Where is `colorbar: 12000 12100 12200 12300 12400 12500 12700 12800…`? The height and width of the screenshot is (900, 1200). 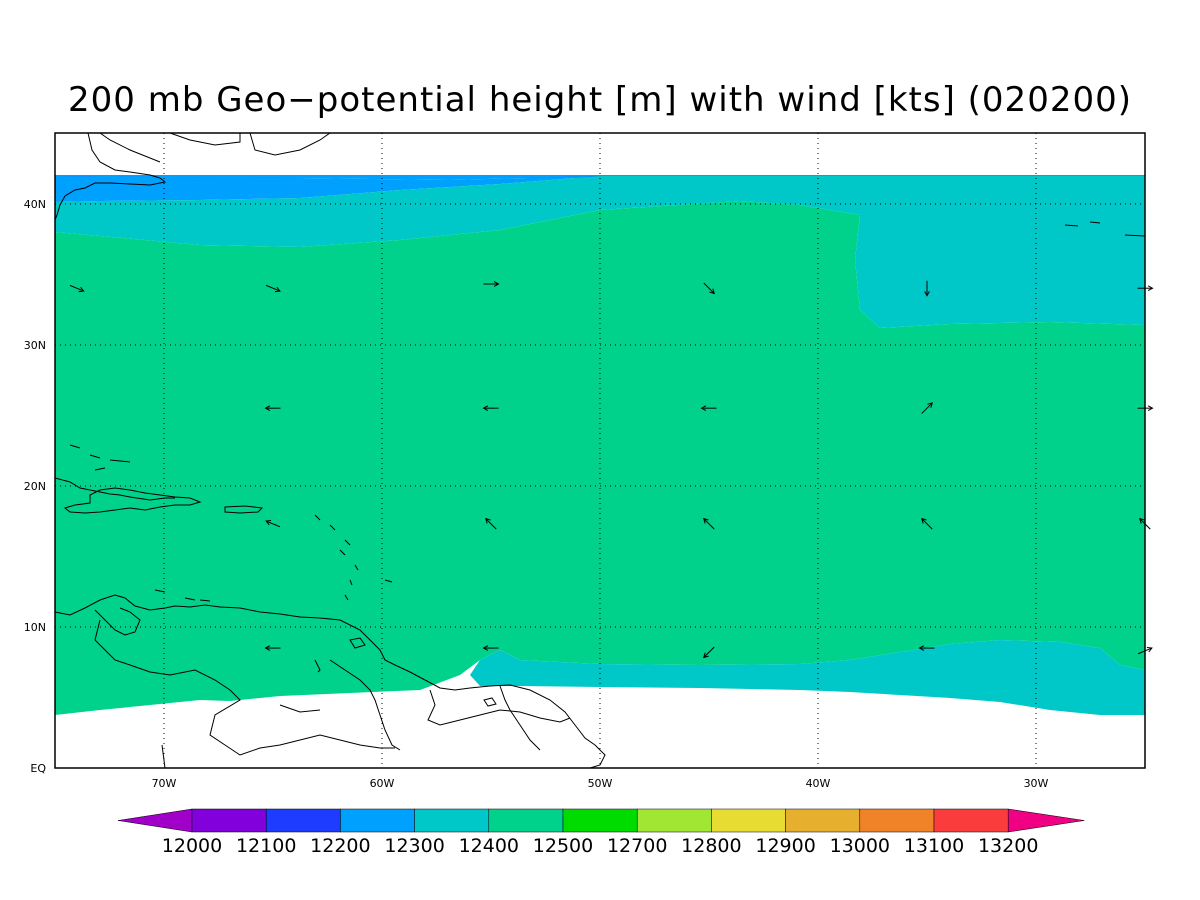 colorbar: 12000 12100 12200 12300 12400 12500 12700 12800… is located at coordinates (601, 832).